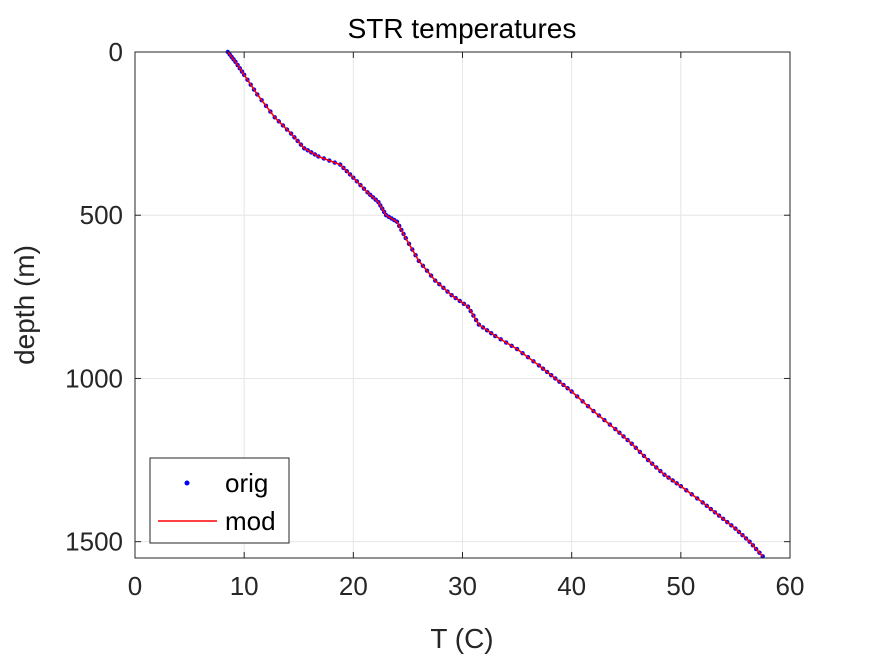  What do you see at coordinates (94, 297) in the screenshot?
I see `y-axis-tick-labels: 0 500 1000 1500` at bounding box center [94, 297].